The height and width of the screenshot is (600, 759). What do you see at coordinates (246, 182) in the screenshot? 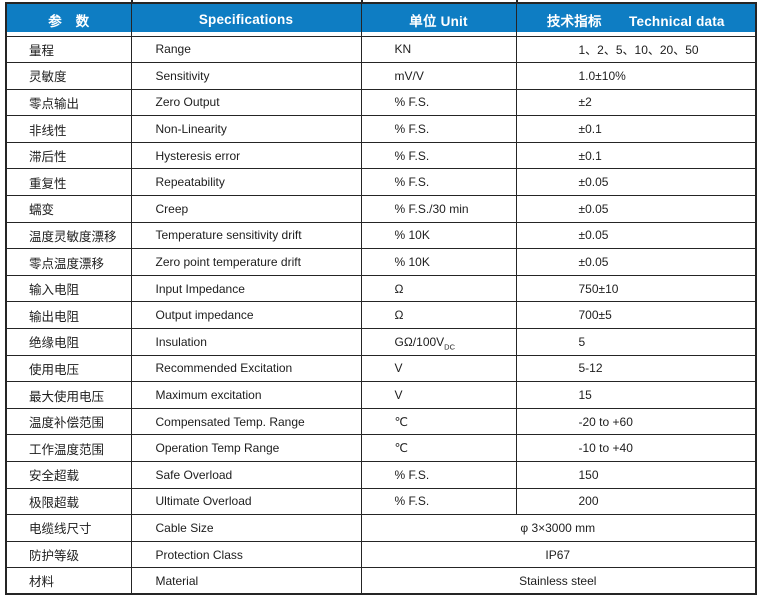
I see `specification-cell: Repeatability` at bounding box center [246, 182].